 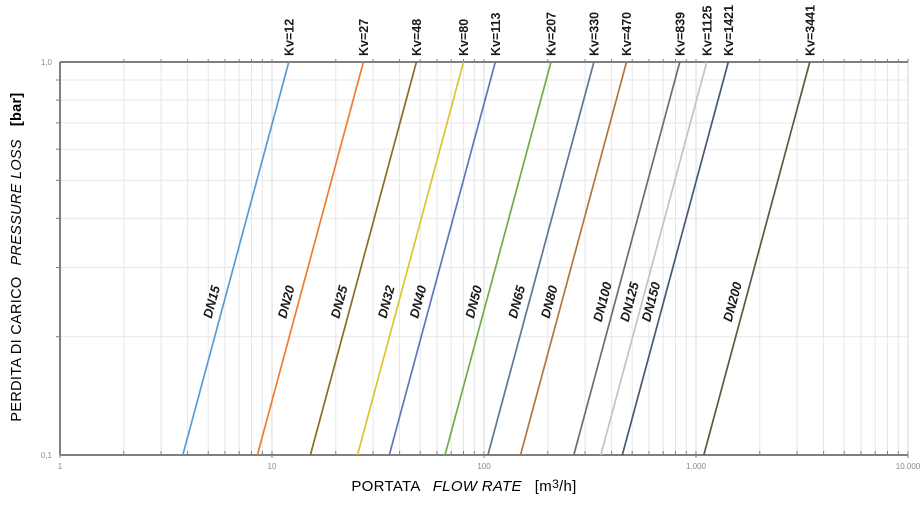 I want to click on x-axis-title-english: FLOW RATE, so click(x=477, y=486).